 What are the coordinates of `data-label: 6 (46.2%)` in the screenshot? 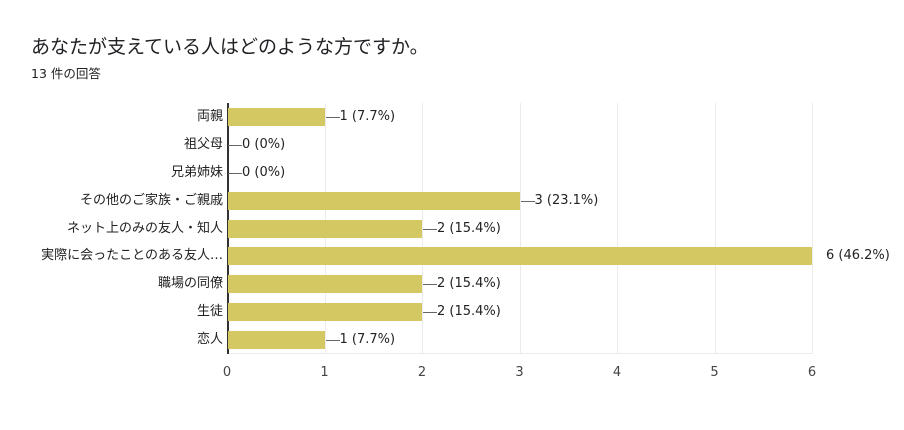 It's located at (858, 256).